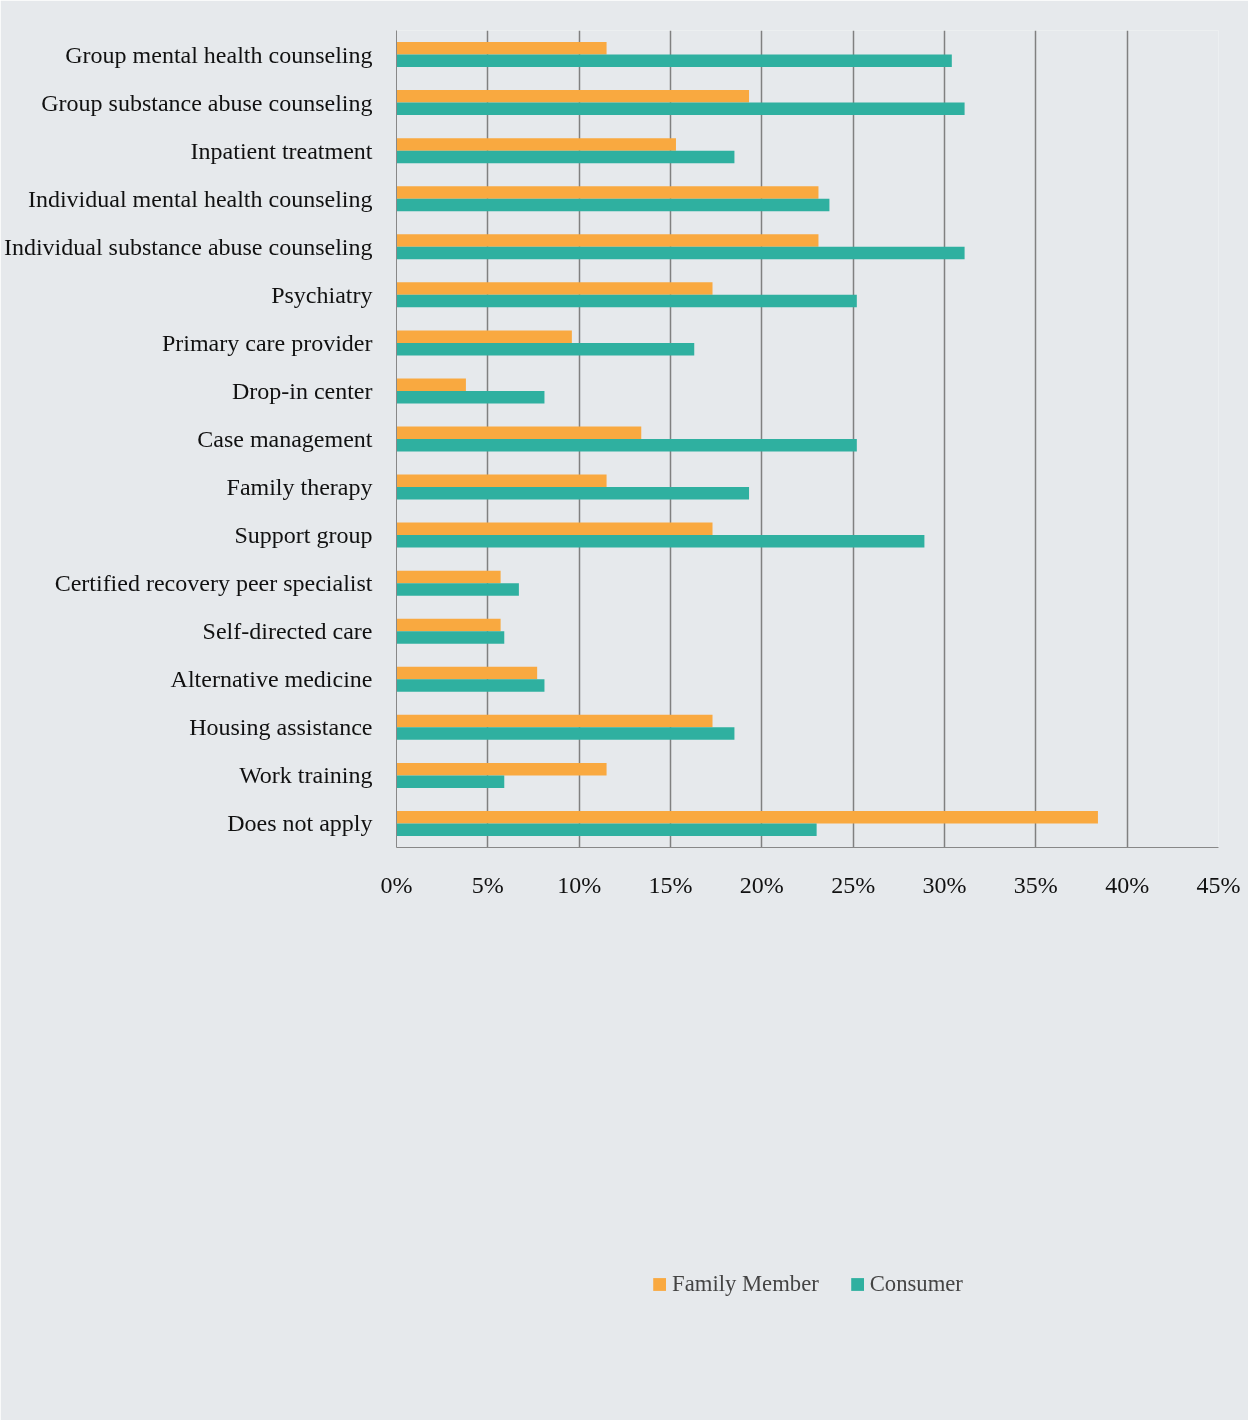 Image resolution: width=1252 pixels, height=1425 pixels. Describe the element at coordinates (188, 246) in the screenshot. I see `y-tick-label: Individual substance abuse counseling` at that location.